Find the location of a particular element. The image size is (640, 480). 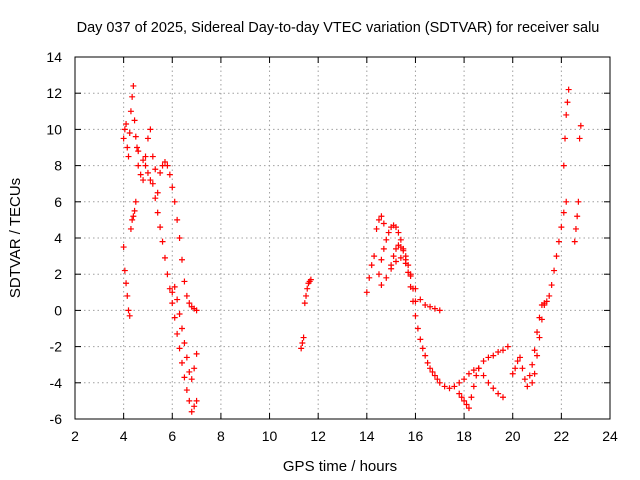

series-arc-g is located at coordinates (375, 254).